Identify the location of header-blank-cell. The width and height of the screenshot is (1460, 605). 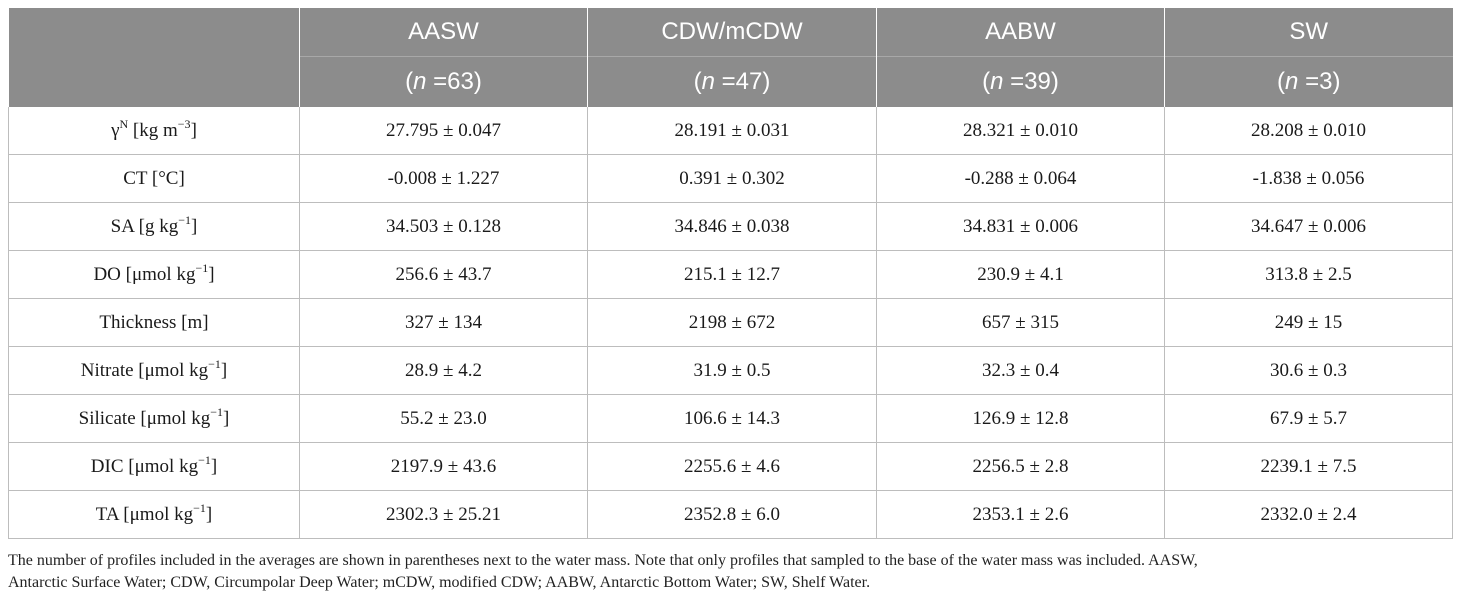
(154, 57).